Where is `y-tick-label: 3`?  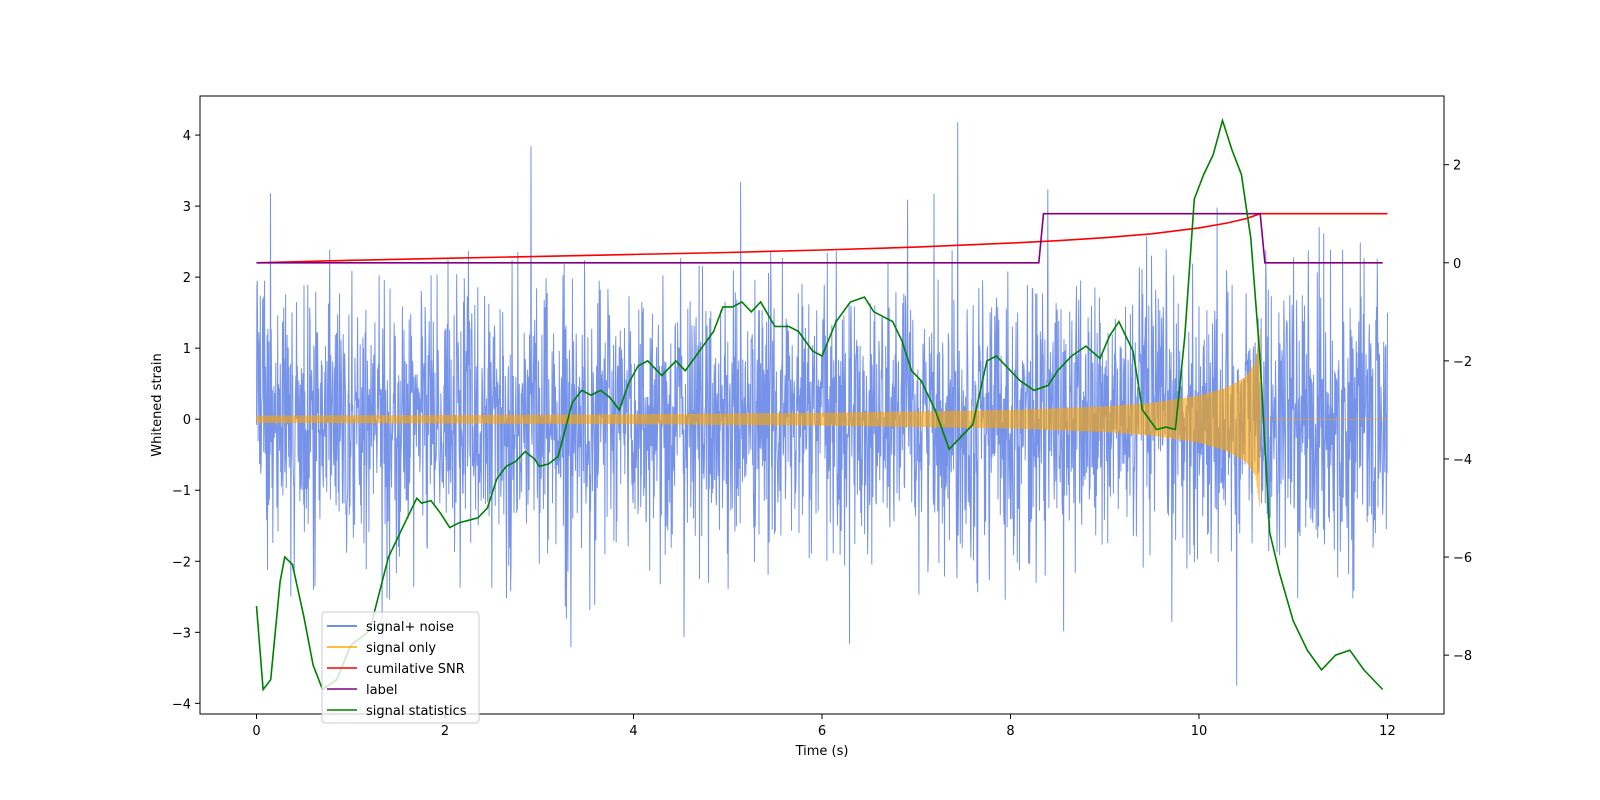 y-tick-label: 3 is located at coordinates (187, 207).